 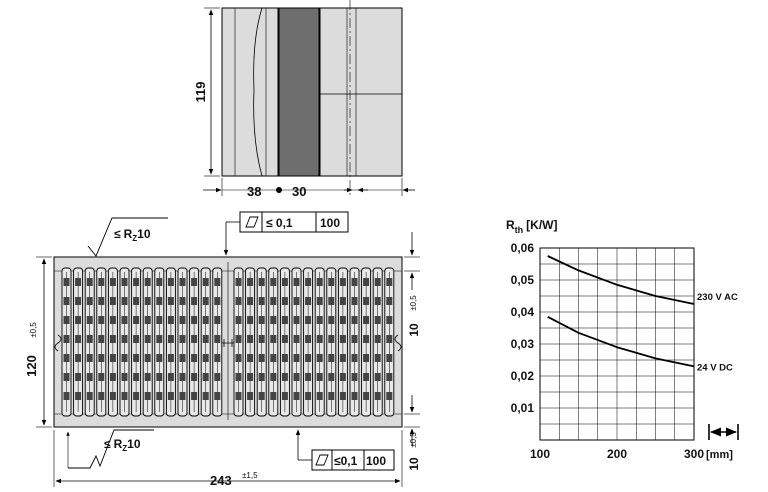 I want to click on chart-x-tick-label: 200, so click(x=617, y=454).